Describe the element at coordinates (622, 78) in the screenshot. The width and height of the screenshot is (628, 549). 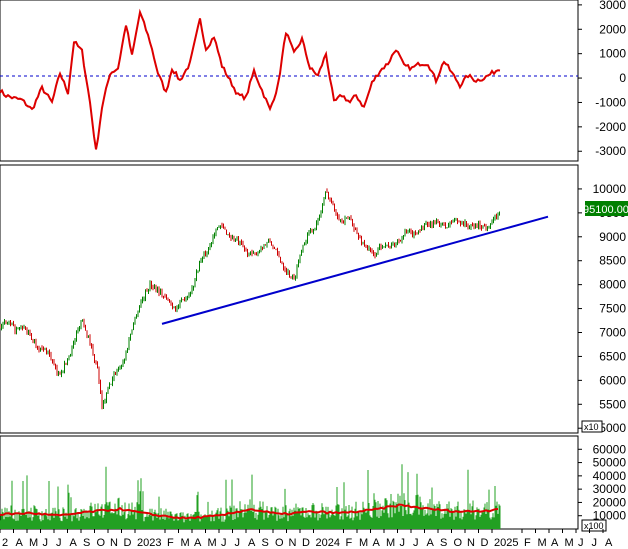
I see `oscillator-tick-label: 0` at that location.